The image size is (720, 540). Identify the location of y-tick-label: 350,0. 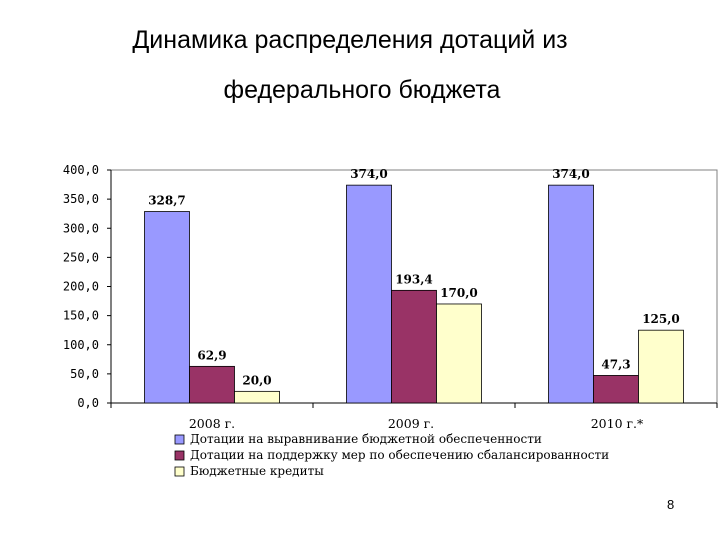
(81, 199).